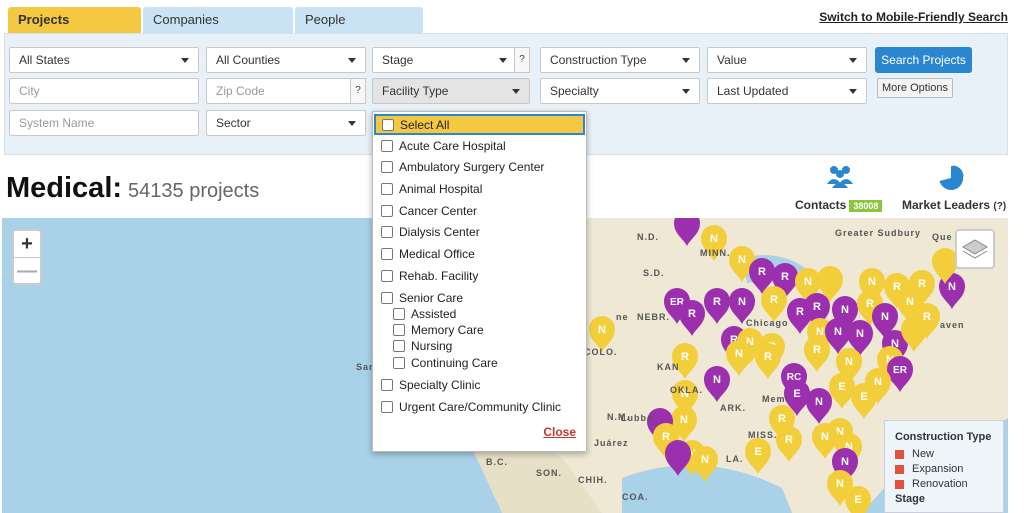 Image resolution: width=1024 pixels, height=513 pixels. I want to click on search-projects-button: Search Projects, so click(923, 60).